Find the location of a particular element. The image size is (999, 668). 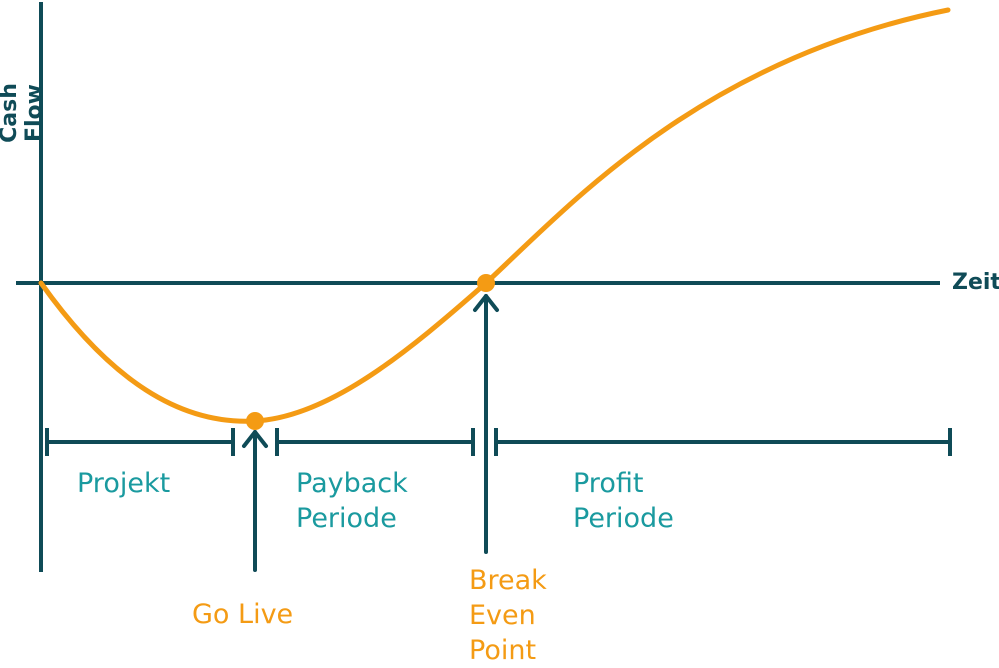

x-axis-label: Zeit is located at coordinates (975, 282).